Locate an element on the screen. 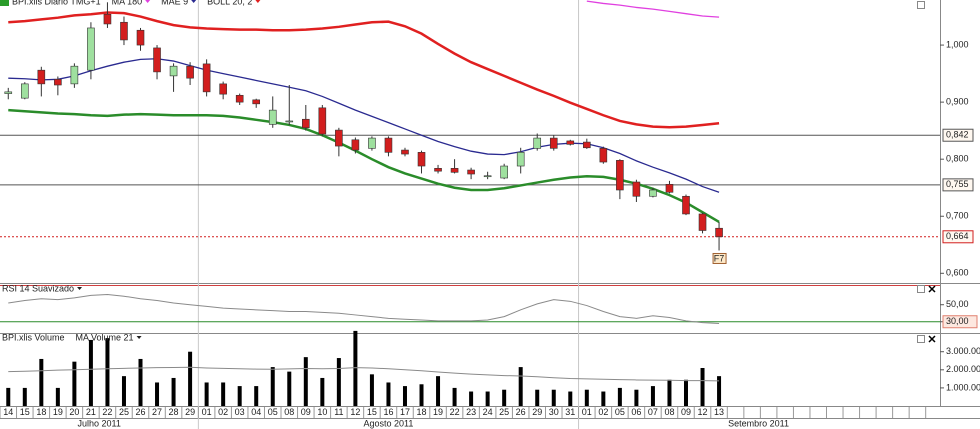 The width and height of the screenshot is (980, 429). legend-entry: BPI.xlis Diario TMG+1 is located at coordinates (56, 3).